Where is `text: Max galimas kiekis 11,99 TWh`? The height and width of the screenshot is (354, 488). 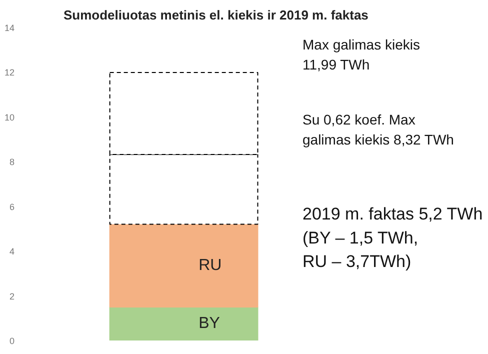
text: Max galimas kiekis 11,99 TWh is located at coordinates (361, 54).